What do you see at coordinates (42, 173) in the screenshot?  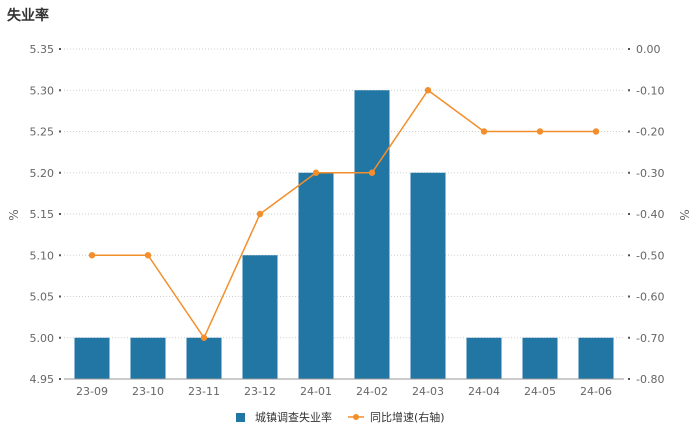 I see `y-tick-left-label: 5.20` at bounding box center [42, 173].